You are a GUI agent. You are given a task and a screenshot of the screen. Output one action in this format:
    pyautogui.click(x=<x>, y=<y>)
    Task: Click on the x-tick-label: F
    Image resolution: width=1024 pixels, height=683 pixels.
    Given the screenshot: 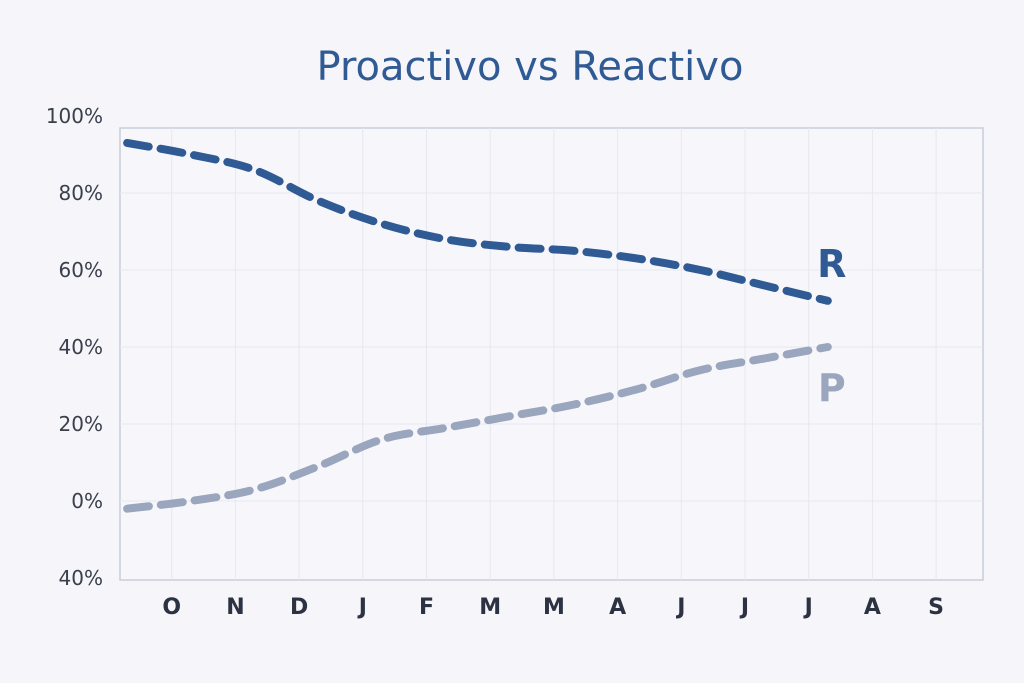 What is the action you would take?
    pyautogui.click(x=426, y=607)
    